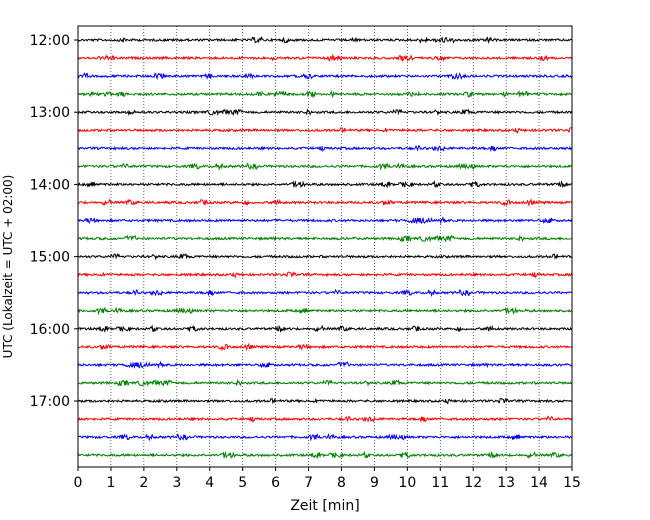 This screenshot has height=520, width=650. What do you see at coordinates (50, 113) in the screenshot?
I see `y-tick-label: 13:00` at bounding box center [50, 113].